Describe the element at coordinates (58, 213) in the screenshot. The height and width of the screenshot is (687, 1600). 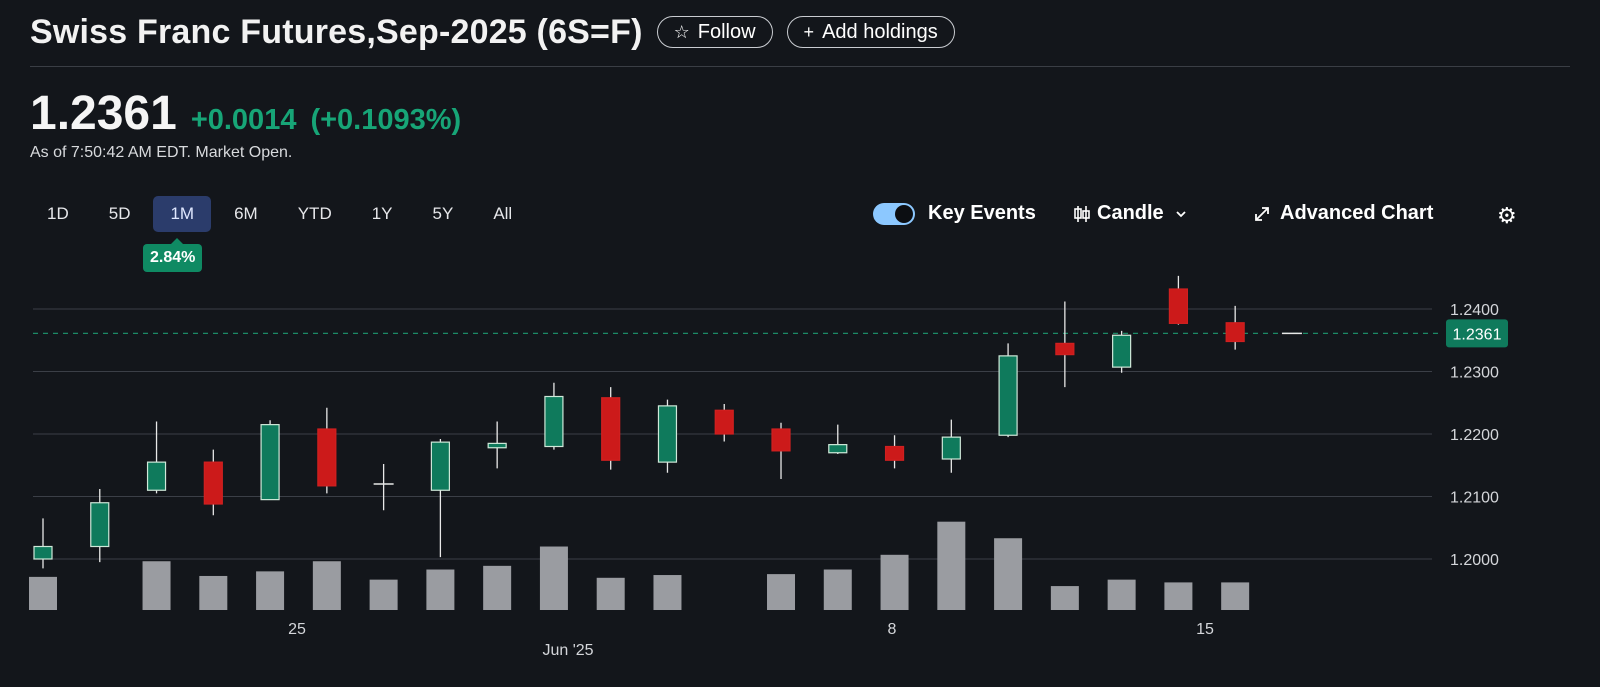
I see `range-1d: 1D` at that location.